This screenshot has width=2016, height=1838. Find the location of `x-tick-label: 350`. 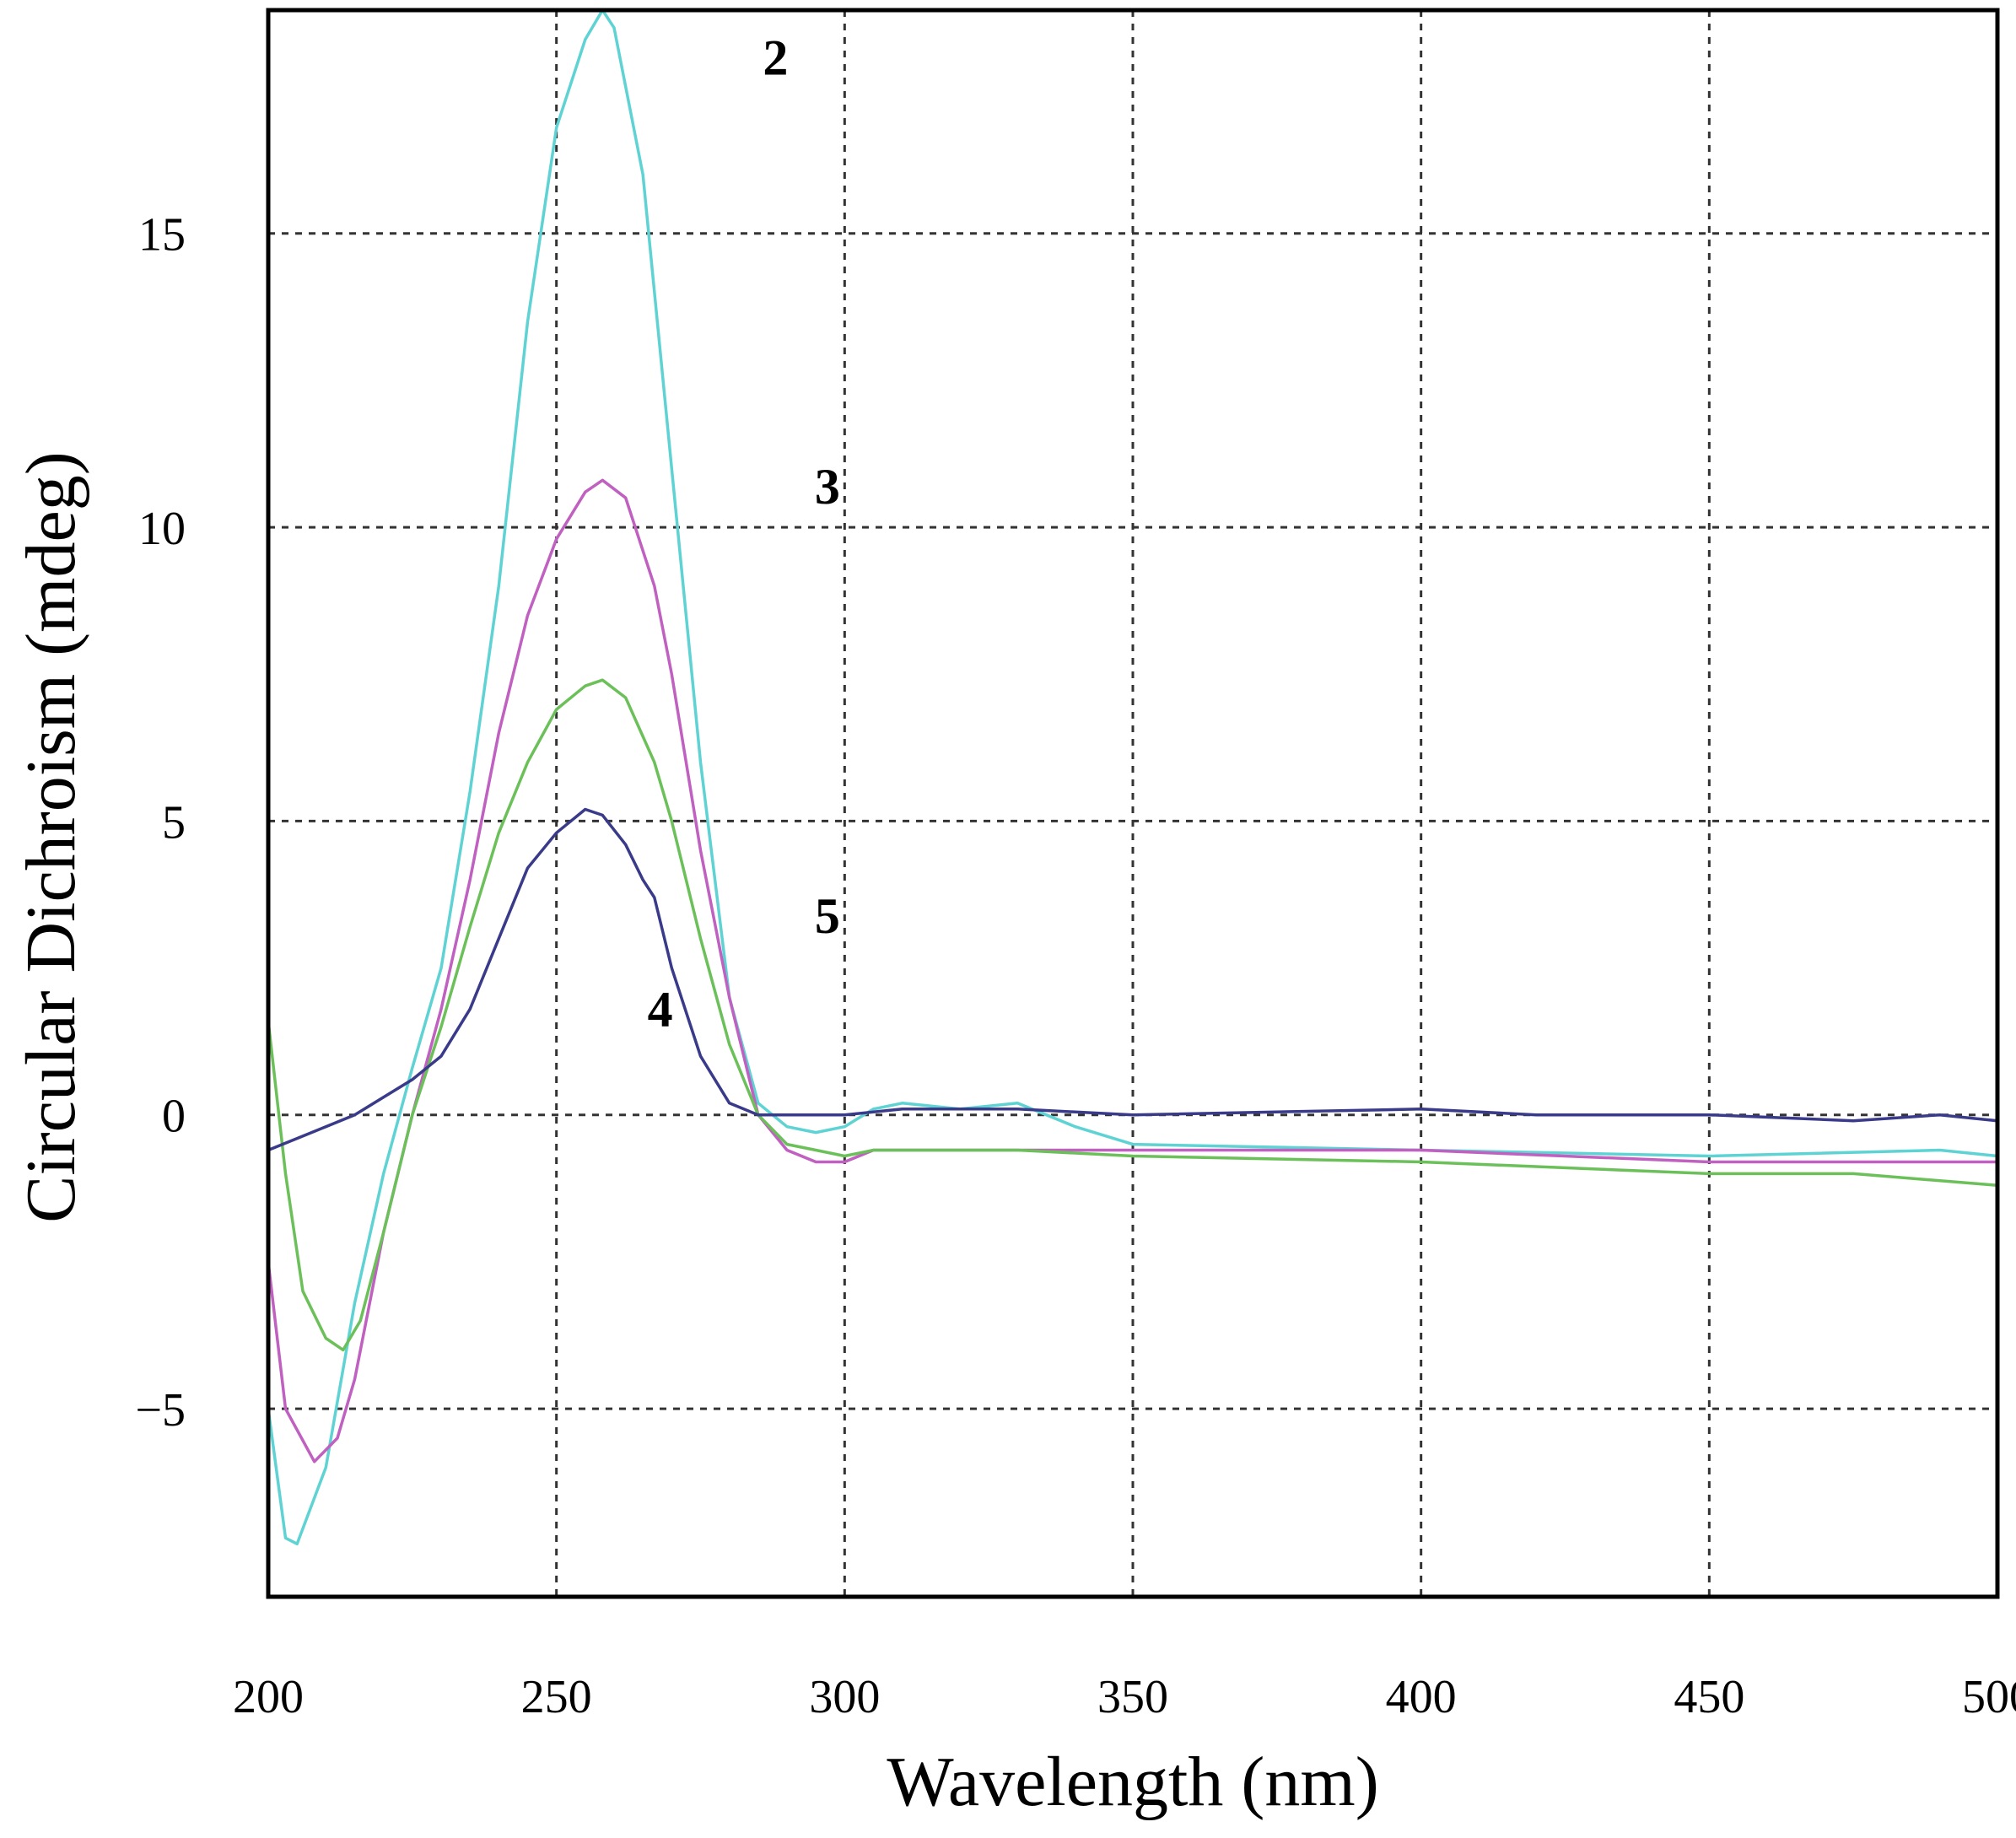

x-tick-label: 350 is located at coordinates (1132, 1697).